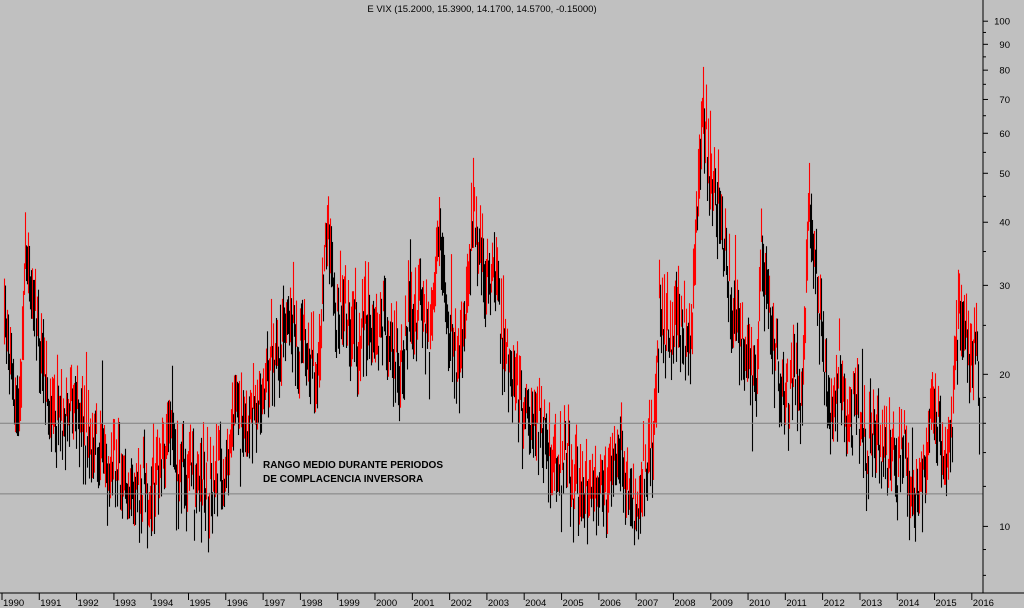 The height and width of the screenshot is (608, 1024). I want to click on x-tick-label: 2013, so click(871, 603).